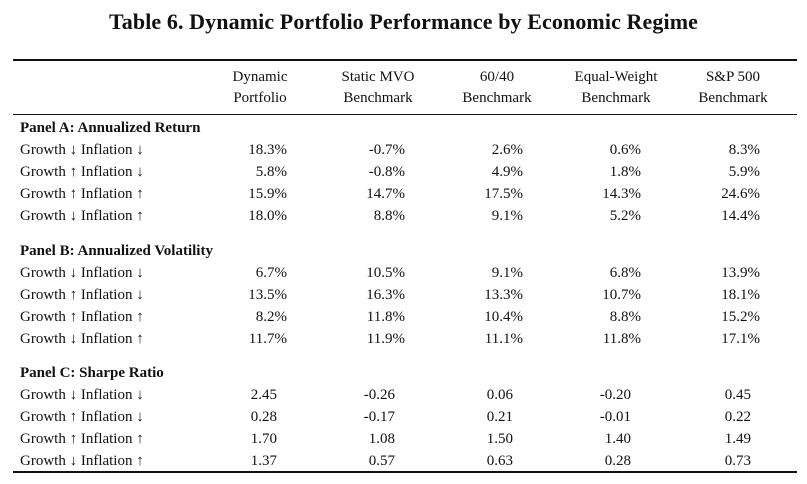  I want to click on cell-equal-weight: 11.8%, so click(621, 339).